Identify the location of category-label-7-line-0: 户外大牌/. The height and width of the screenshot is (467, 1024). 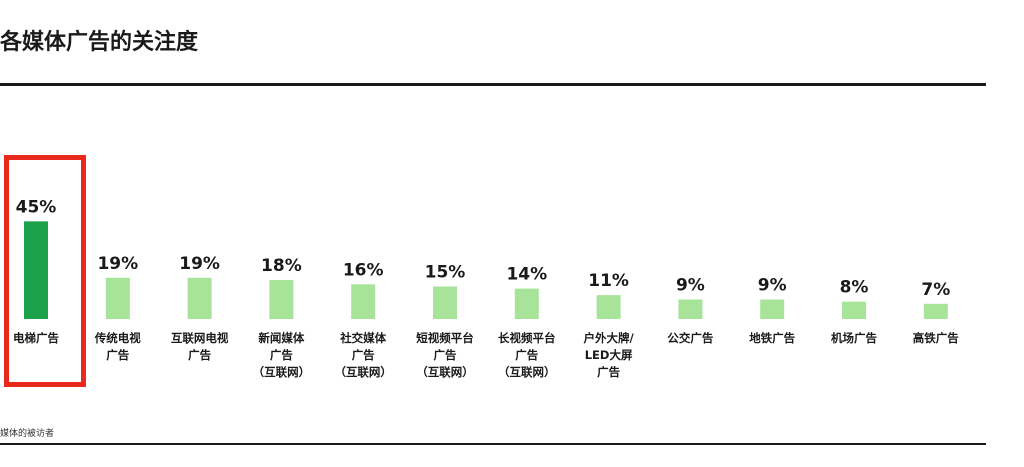
(608, 338).